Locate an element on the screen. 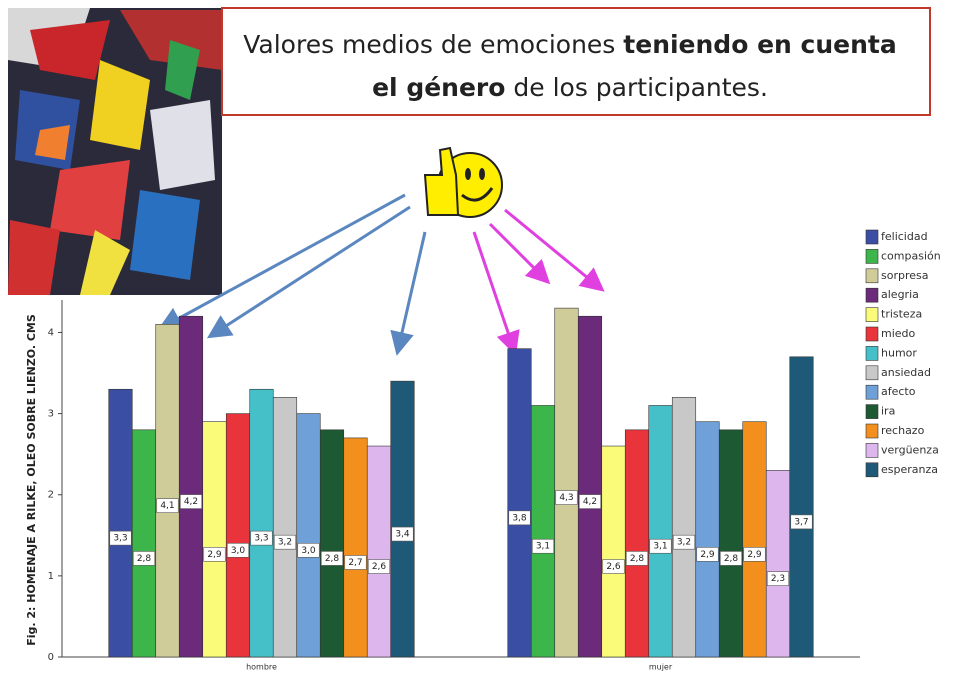 The width and height of the screenshot is (957, 680). x-tick-label: mujer is located at coordinates (661, 667).